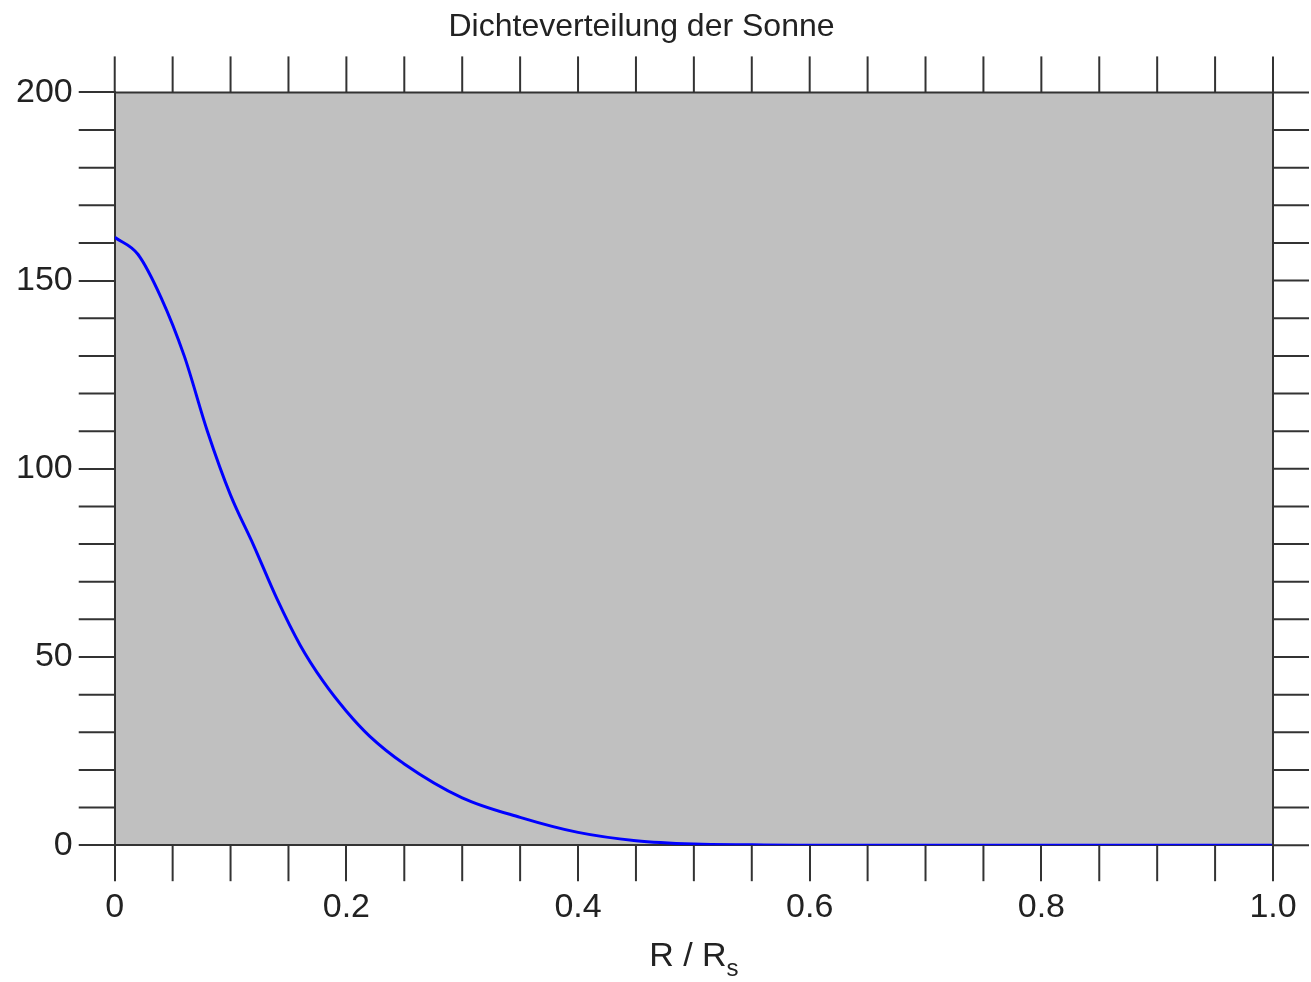 This screenshot has width=1311, height=982. I want to click on y-tick-label: 0, so click(63, 842).